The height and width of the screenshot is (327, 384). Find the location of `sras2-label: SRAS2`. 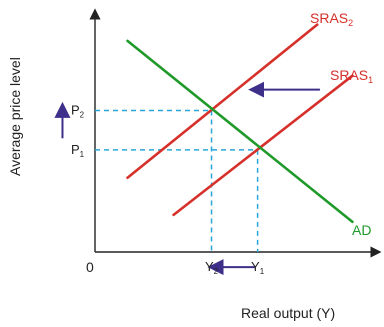

sras2-label: SRAS2 is located at coordinates (331, 19).